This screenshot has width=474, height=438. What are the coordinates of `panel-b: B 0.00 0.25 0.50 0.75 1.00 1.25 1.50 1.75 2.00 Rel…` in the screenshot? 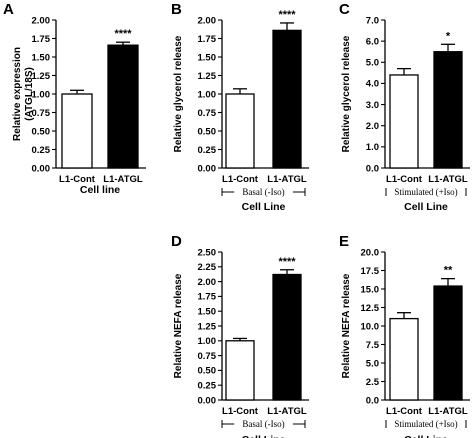 It's located at (240, 107).